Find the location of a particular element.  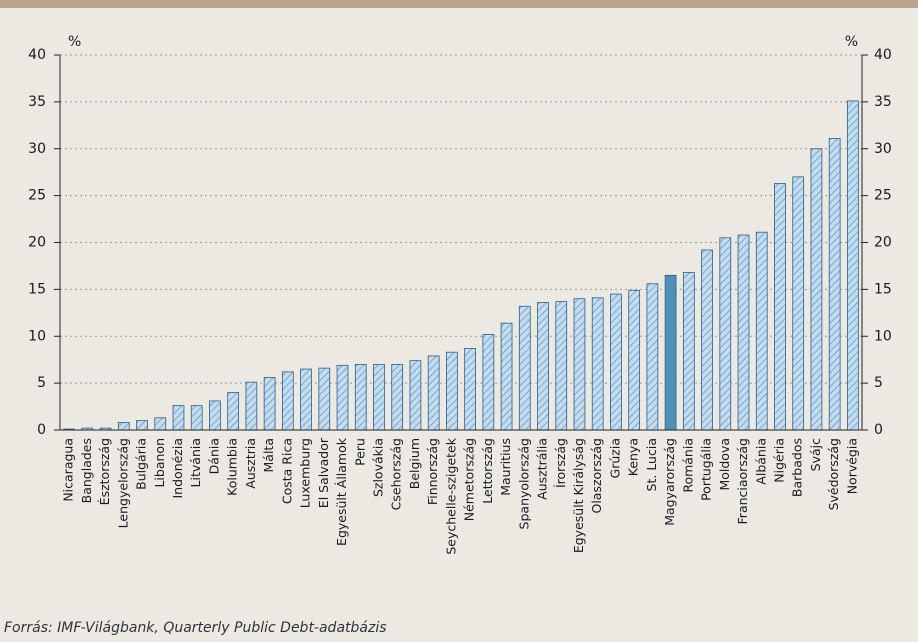

x-tick-label: Lengyelország is located at coordinates (122, 483).